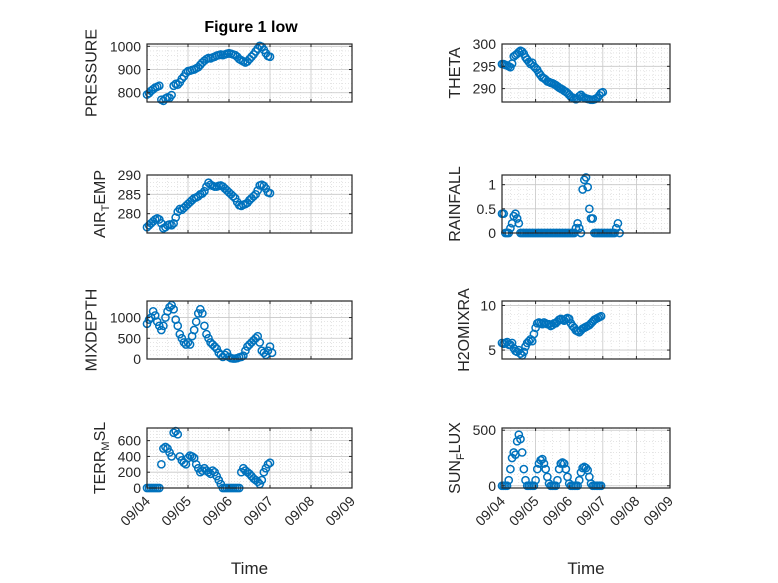 The image size is (778, 583). What do you see at coordinates (492, 350) in the screenshot?
I see `y-tick-label: 5` at bounding box center [492, 350].